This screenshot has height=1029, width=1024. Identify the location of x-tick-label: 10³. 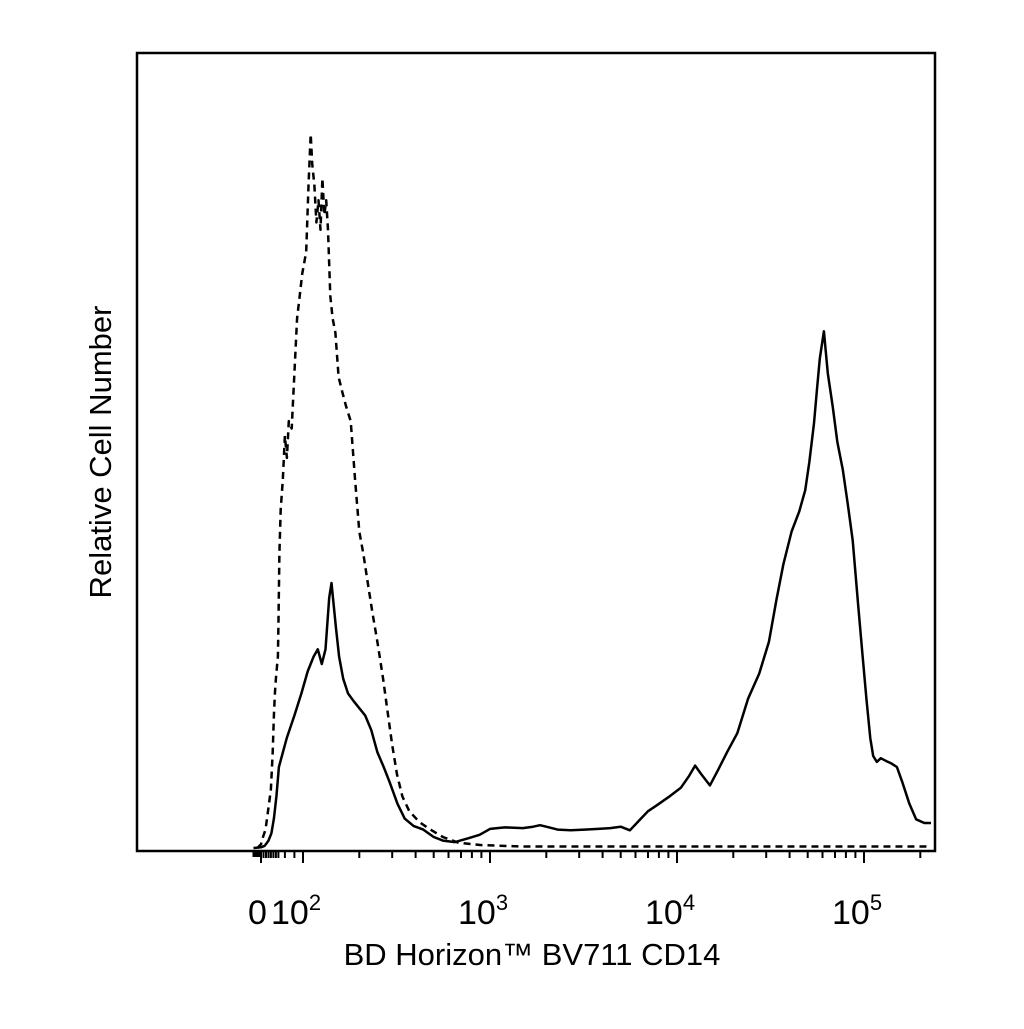
(483, 911).